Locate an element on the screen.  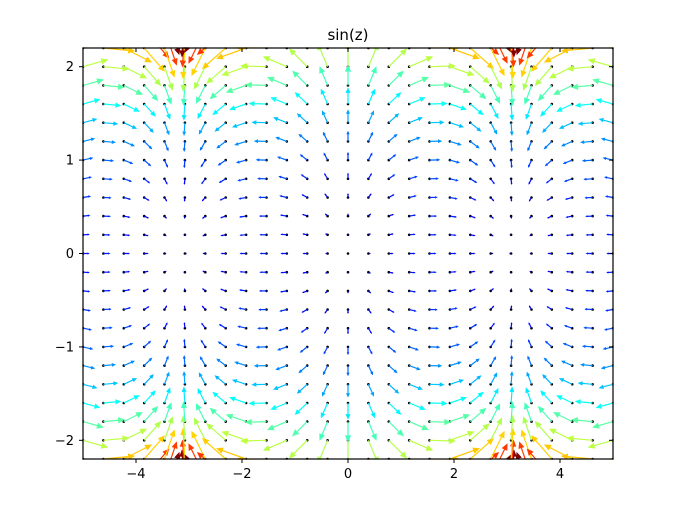
x-tick-label: 0 is located at coordinates (348, 474).